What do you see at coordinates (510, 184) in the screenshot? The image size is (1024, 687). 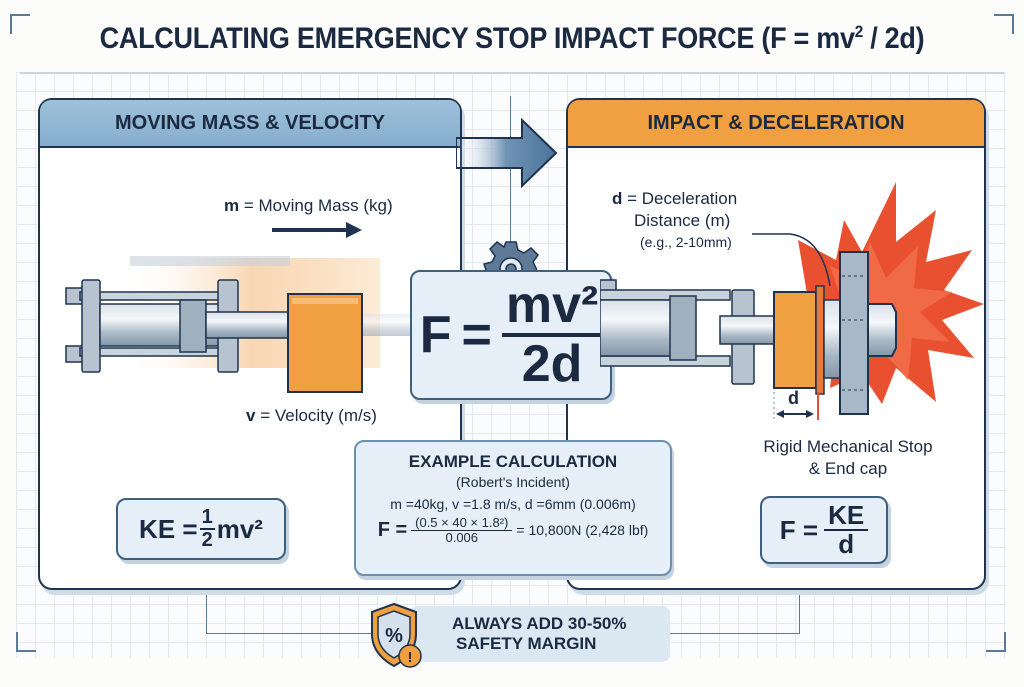 I see `connector-top-center` at bounding box center [510, 184].